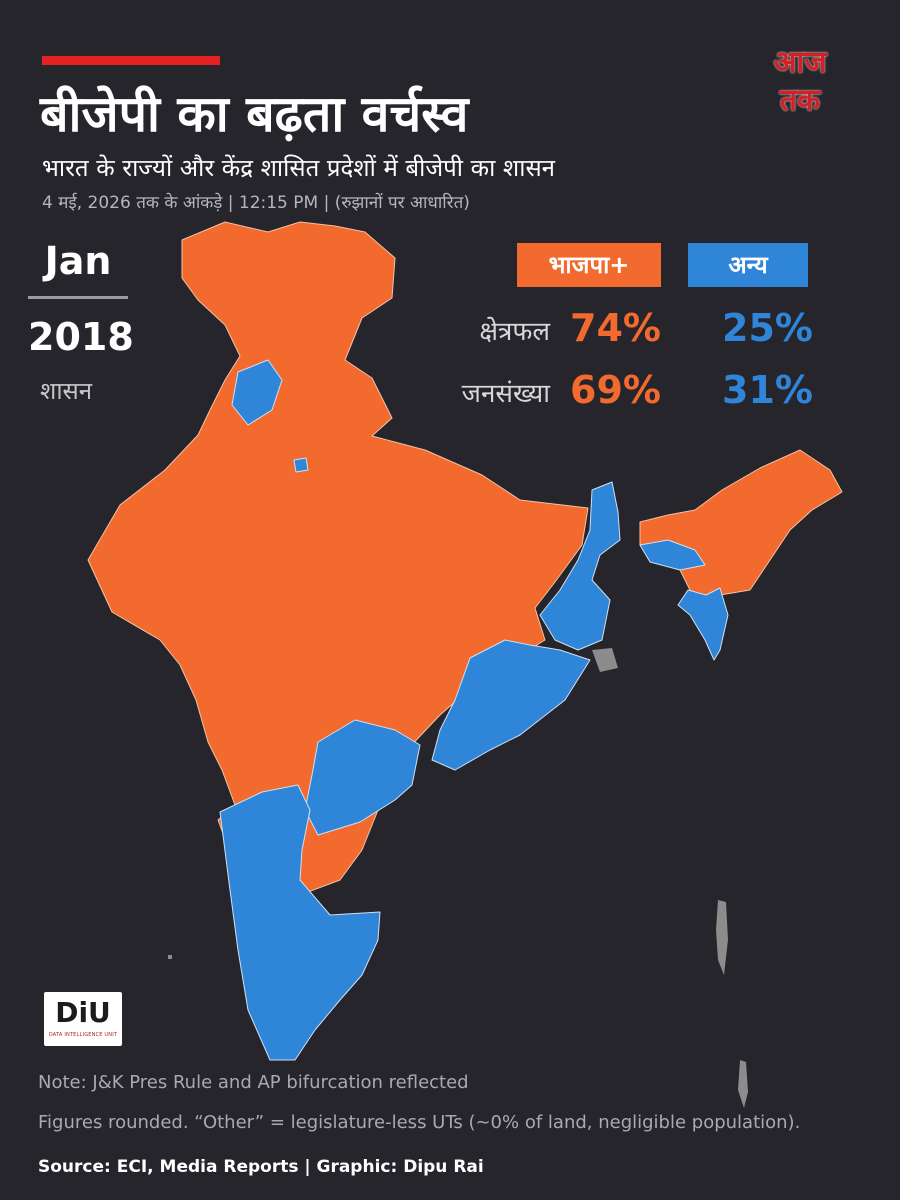  Describe the element at coordinates (254, 114) in the screenshot. I see `page-title: बीजेपी का बढ़ता वर्चस्व` at that location.